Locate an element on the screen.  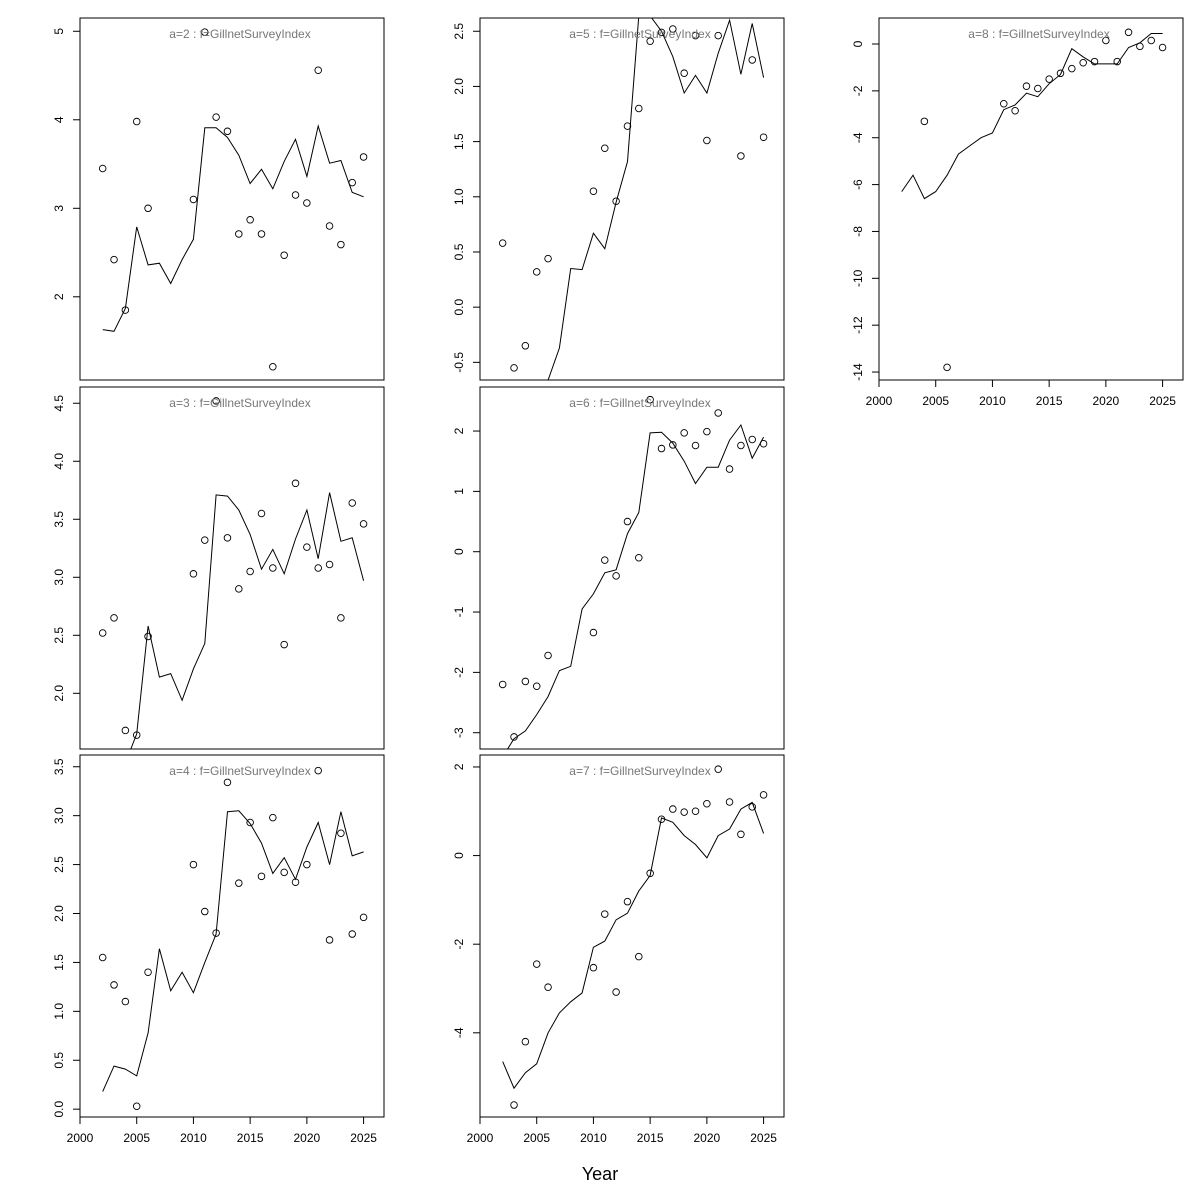
panel-title: a=7 : f=GillnetSurveyIndex is located at coordinates (639, 771).